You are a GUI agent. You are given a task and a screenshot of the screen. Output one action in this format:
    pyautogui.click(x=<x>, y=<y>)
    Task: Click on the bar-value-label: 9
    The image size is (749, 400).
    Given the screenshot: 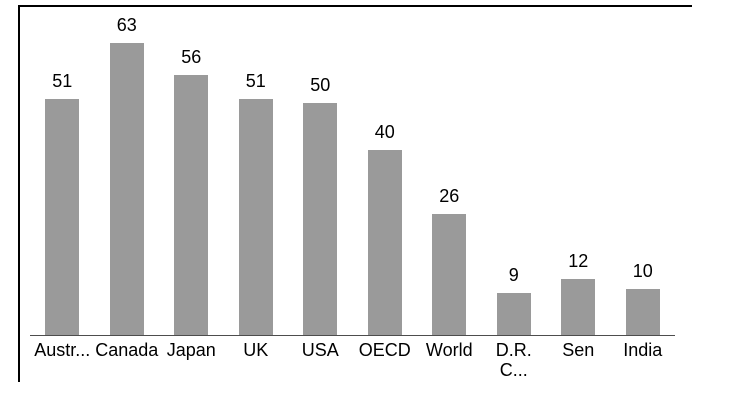 What is the action you would take?
    pyautogui.click(x=513, y=275)
    